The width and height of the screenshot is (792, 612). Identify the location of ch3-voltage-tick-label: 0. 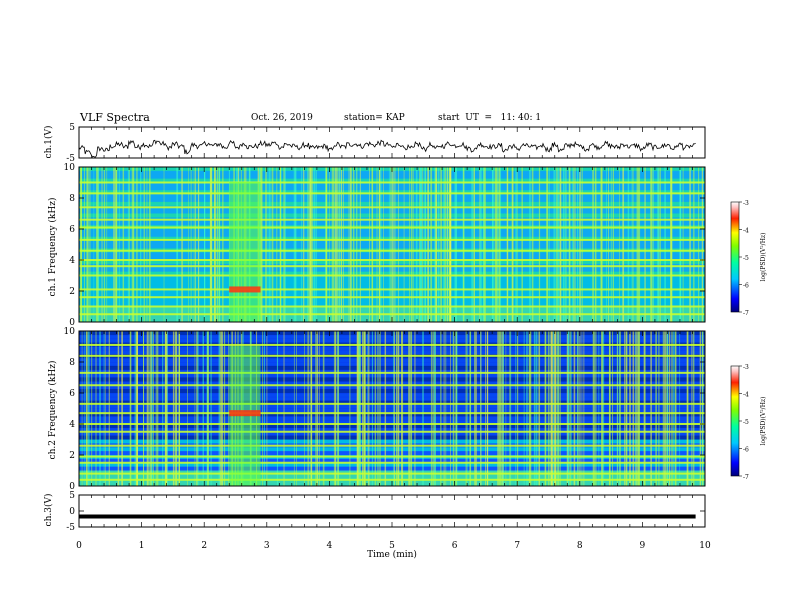
(72, 512).